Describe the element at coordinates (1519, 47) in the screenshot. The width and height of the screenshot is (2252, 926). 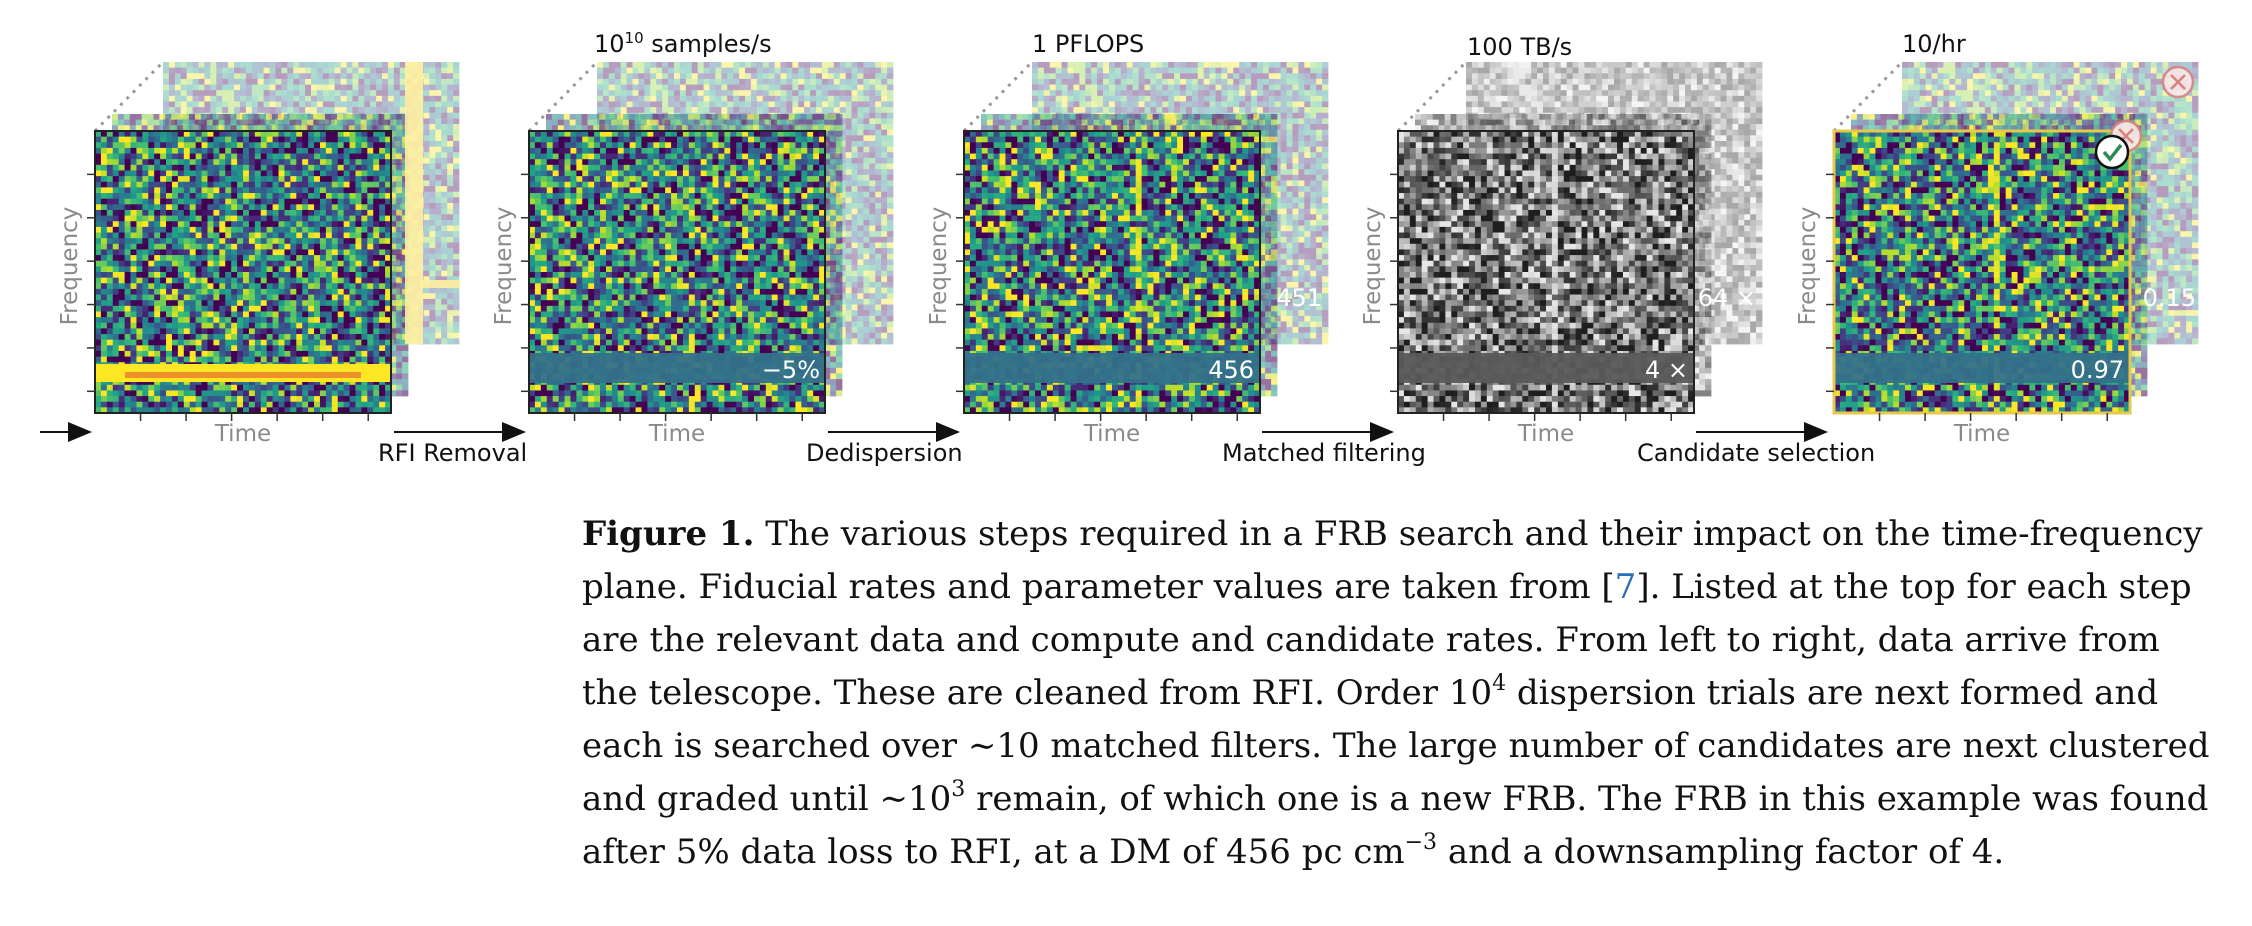
I see `rate-label-step-3: 100 TB/s` at that location.